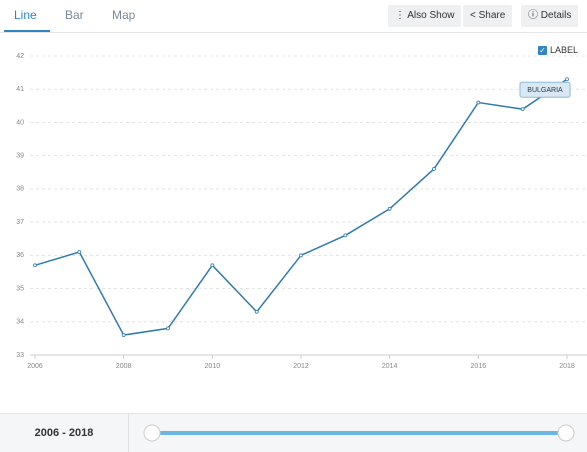 The image size is (587, 452). I want to click on checkbox: ✓, so click(542, 50).